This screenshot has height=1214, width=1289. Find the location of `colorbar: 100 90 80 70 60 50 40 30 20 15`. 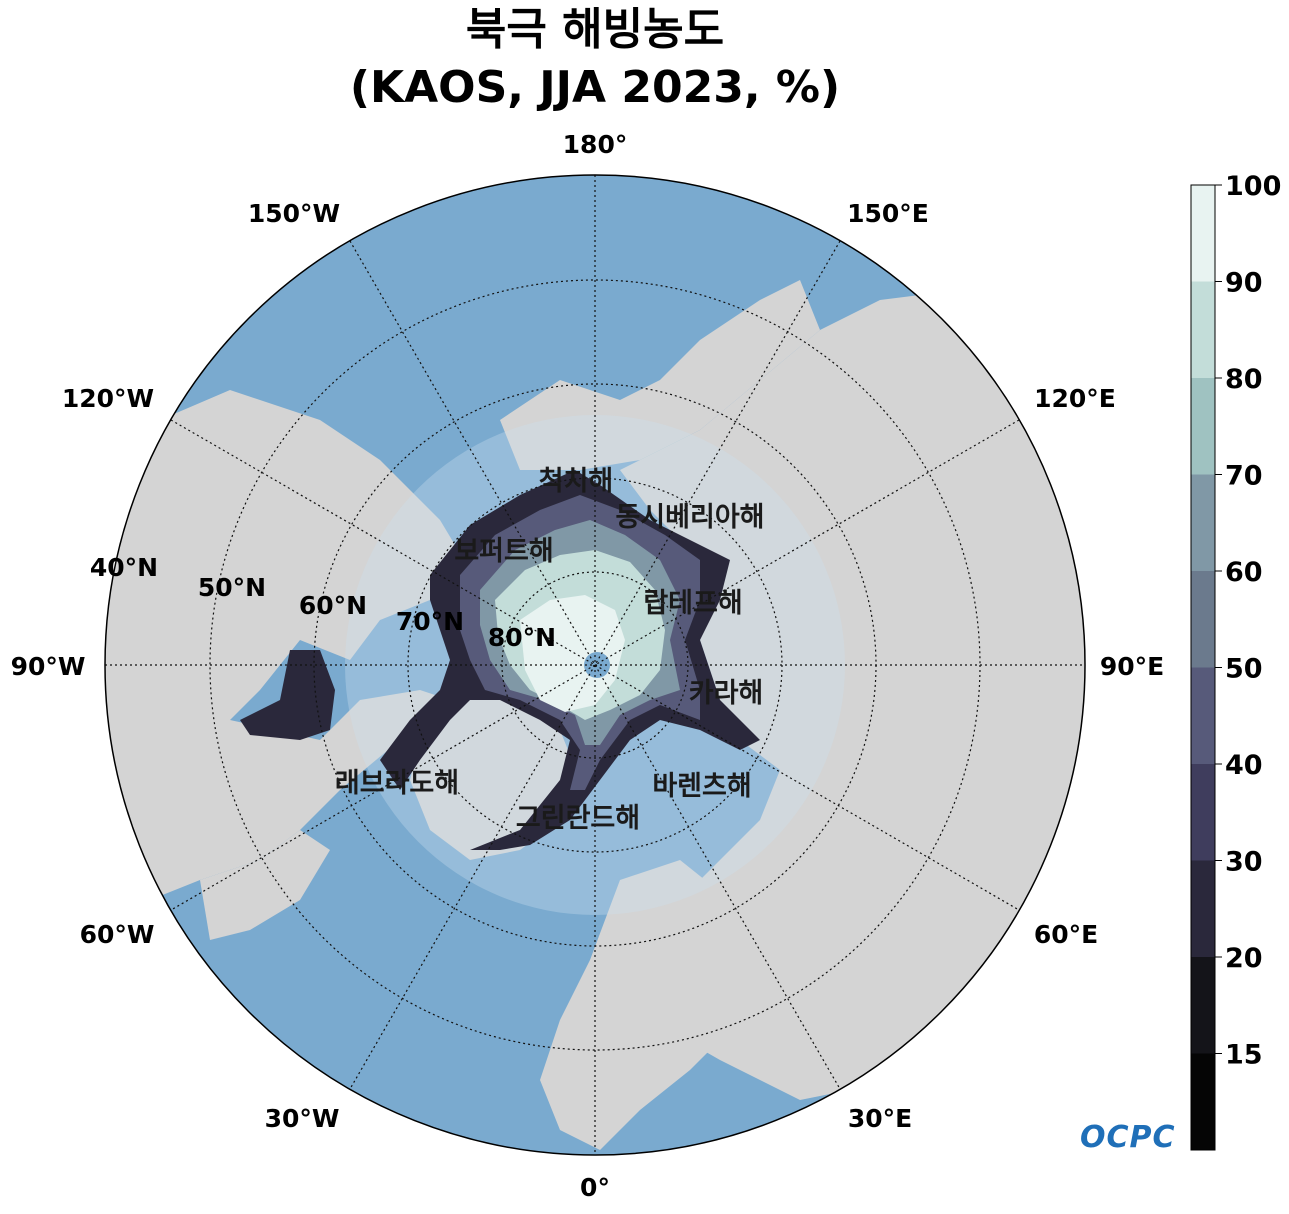

colorbar: 100 90 80 70 60 50 40 30 20 15 is located at coordinates (1235, 661).